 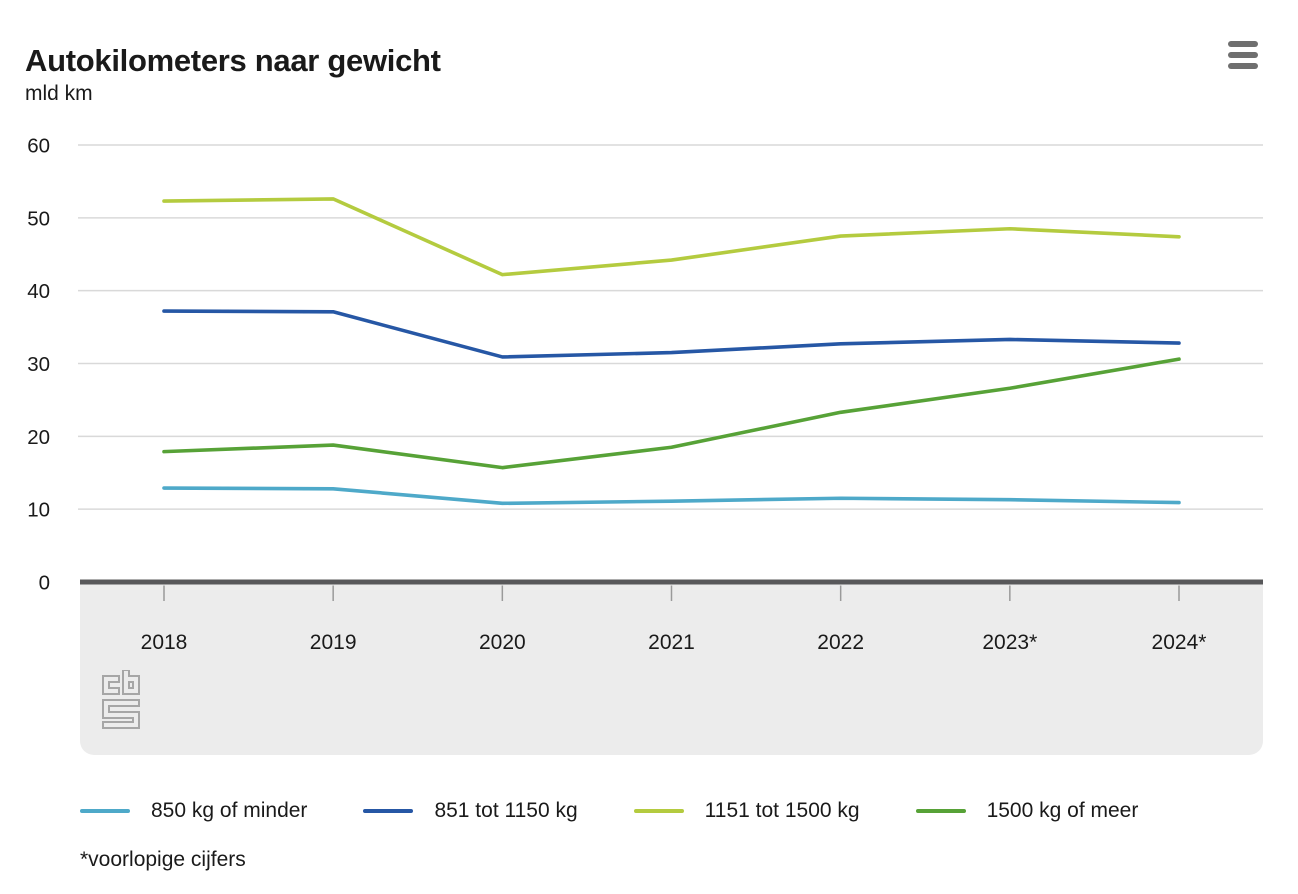 What do you see at coordinates (38, 291) in the screenshot?
I see `y-axis-label: 40` at bounding box center [38, 291].